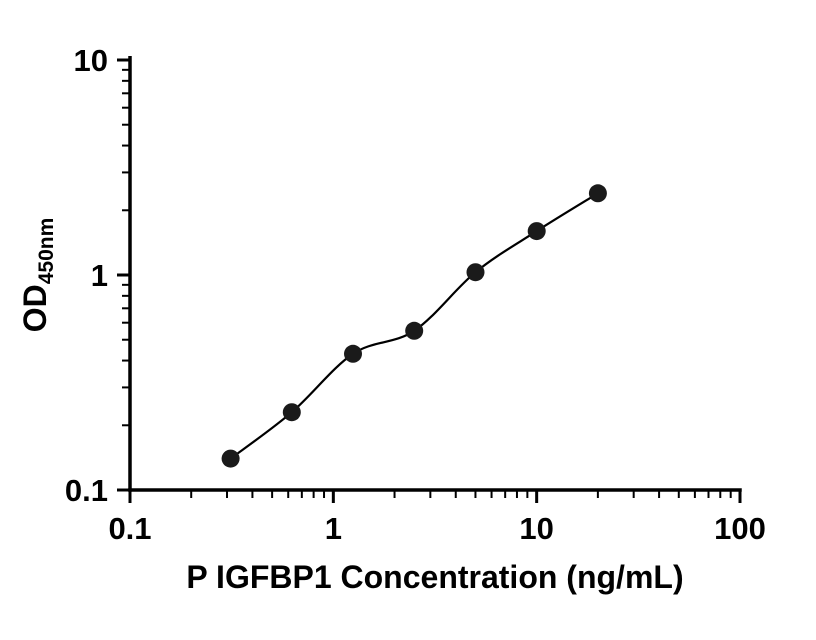 The image size is (816, 640). Describe the element at coordinates (99, 275) in the screenshot. I see `y-tick-label: 1` at that location.